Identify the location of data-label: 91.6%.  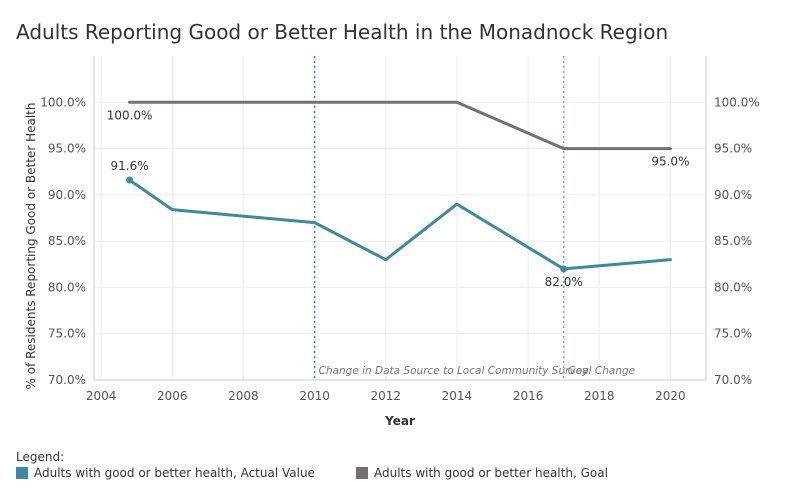
(130, 166).